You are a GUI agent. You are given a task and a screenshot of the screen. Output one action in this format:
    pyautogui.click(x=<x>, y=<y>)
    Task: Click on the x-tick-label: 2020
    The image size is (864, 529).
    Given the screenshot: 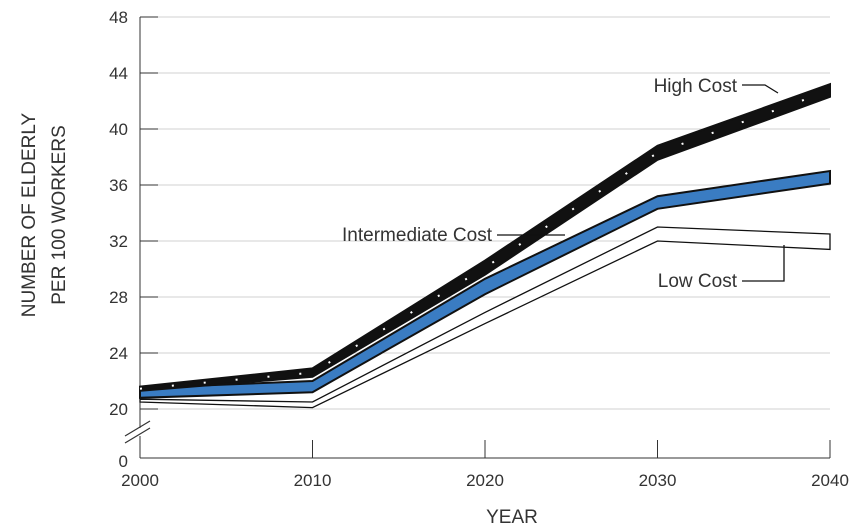 What is the action you would take?
    pyautogui.click(x=485, y=480)
    